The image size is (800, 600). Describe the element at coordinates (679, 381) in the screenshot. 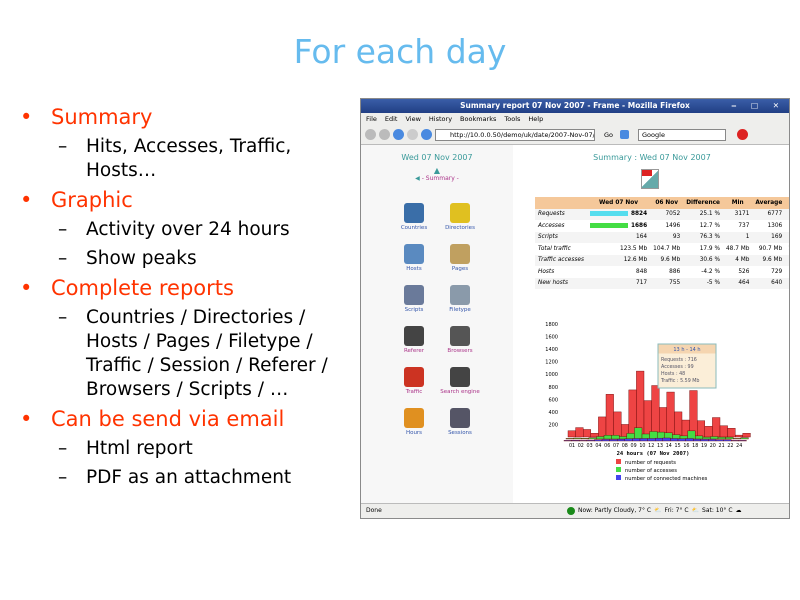

I see `tooltip-line: Traffic : 5.59 Mb` at that location.